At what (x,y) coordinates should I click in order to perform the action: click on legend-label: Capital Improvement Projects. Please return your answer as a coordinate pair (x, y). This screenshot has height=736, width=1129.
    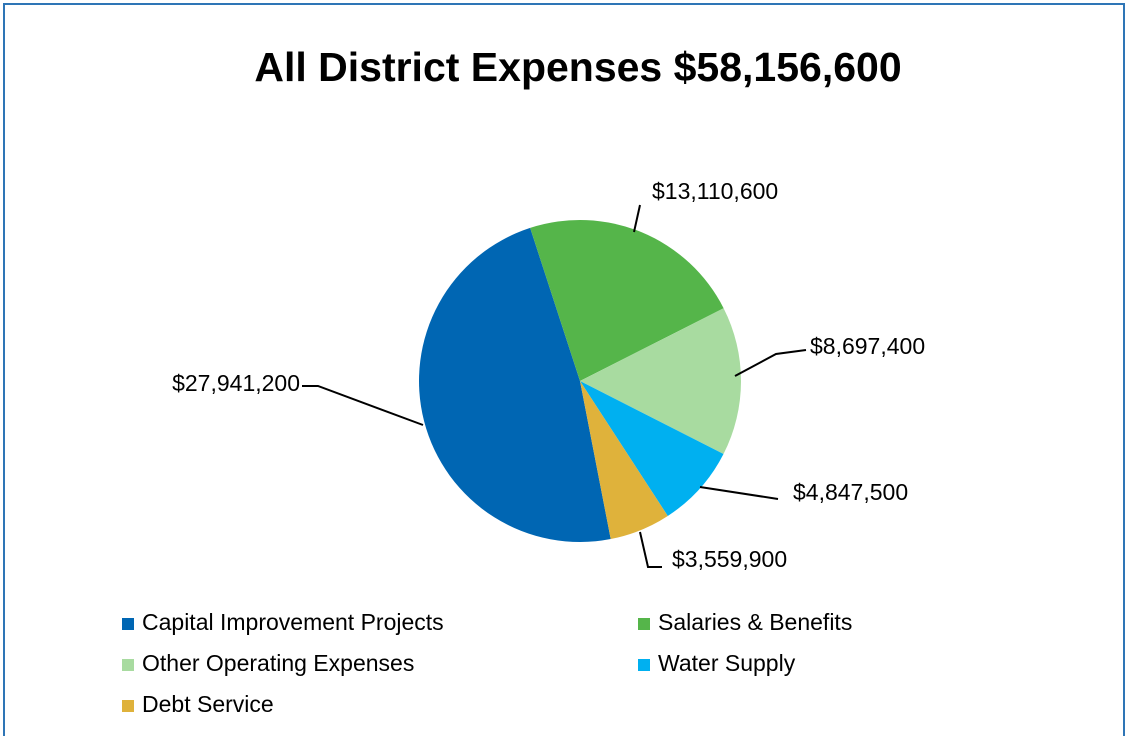
    Looking at the image, I should click on (293, 622).